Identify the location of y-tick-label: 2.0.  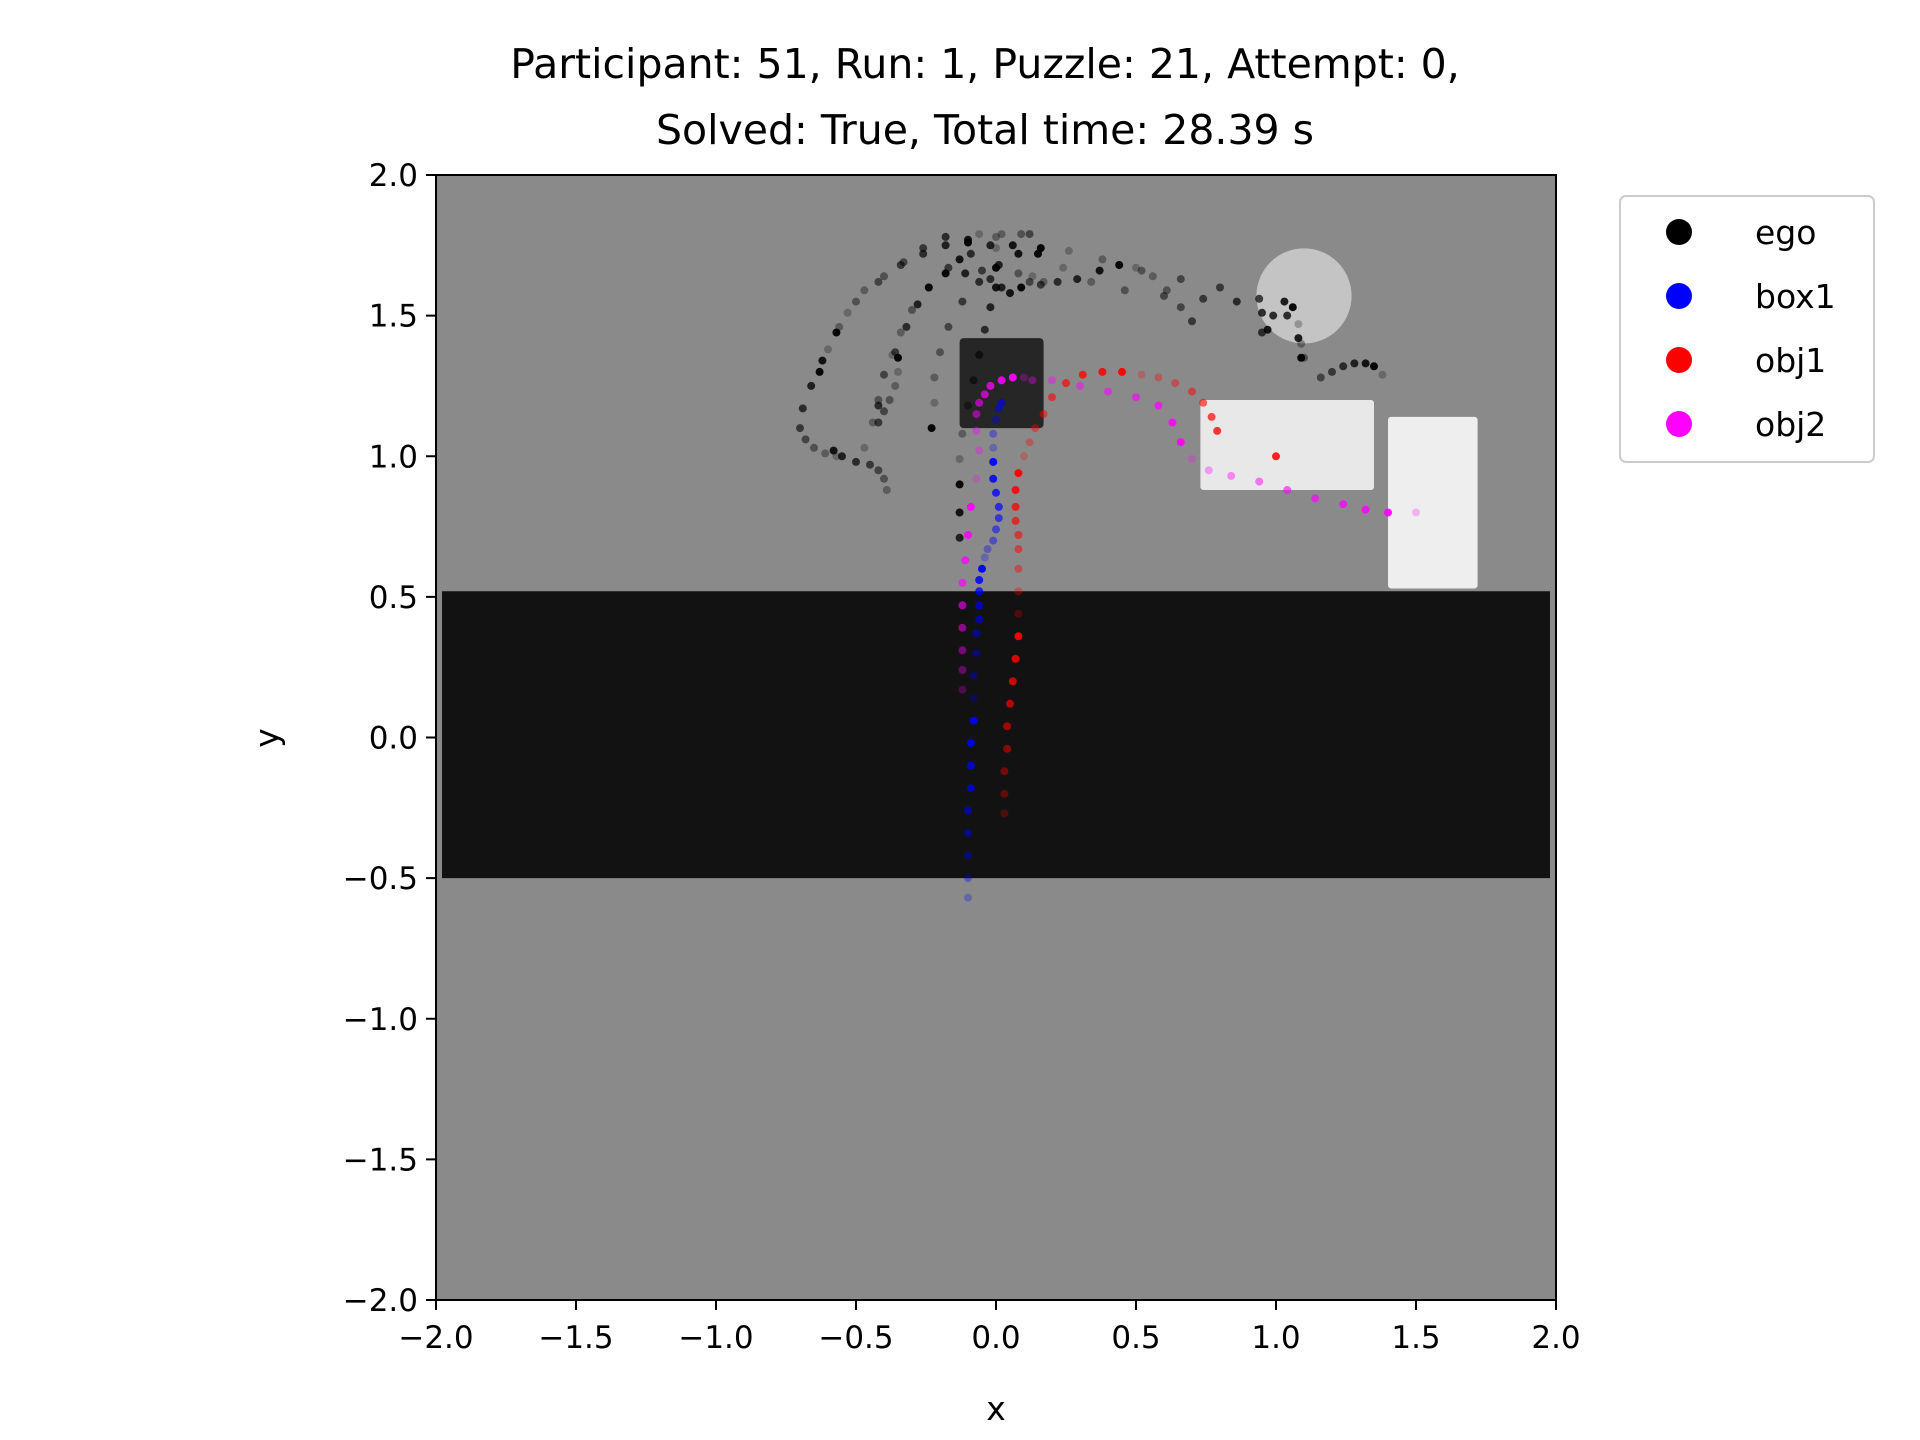
(393, 176).